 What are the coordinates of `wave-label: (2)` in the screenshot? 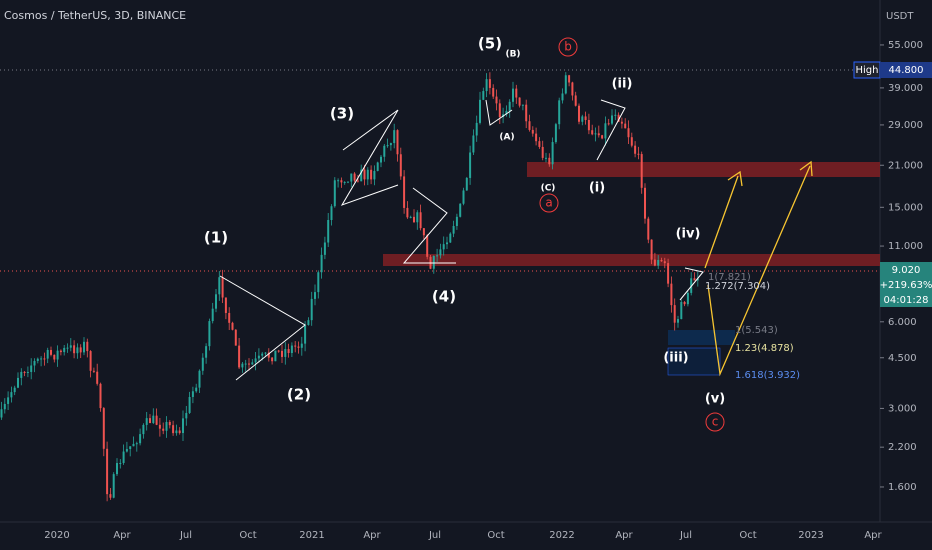 It's located at (299, 395).